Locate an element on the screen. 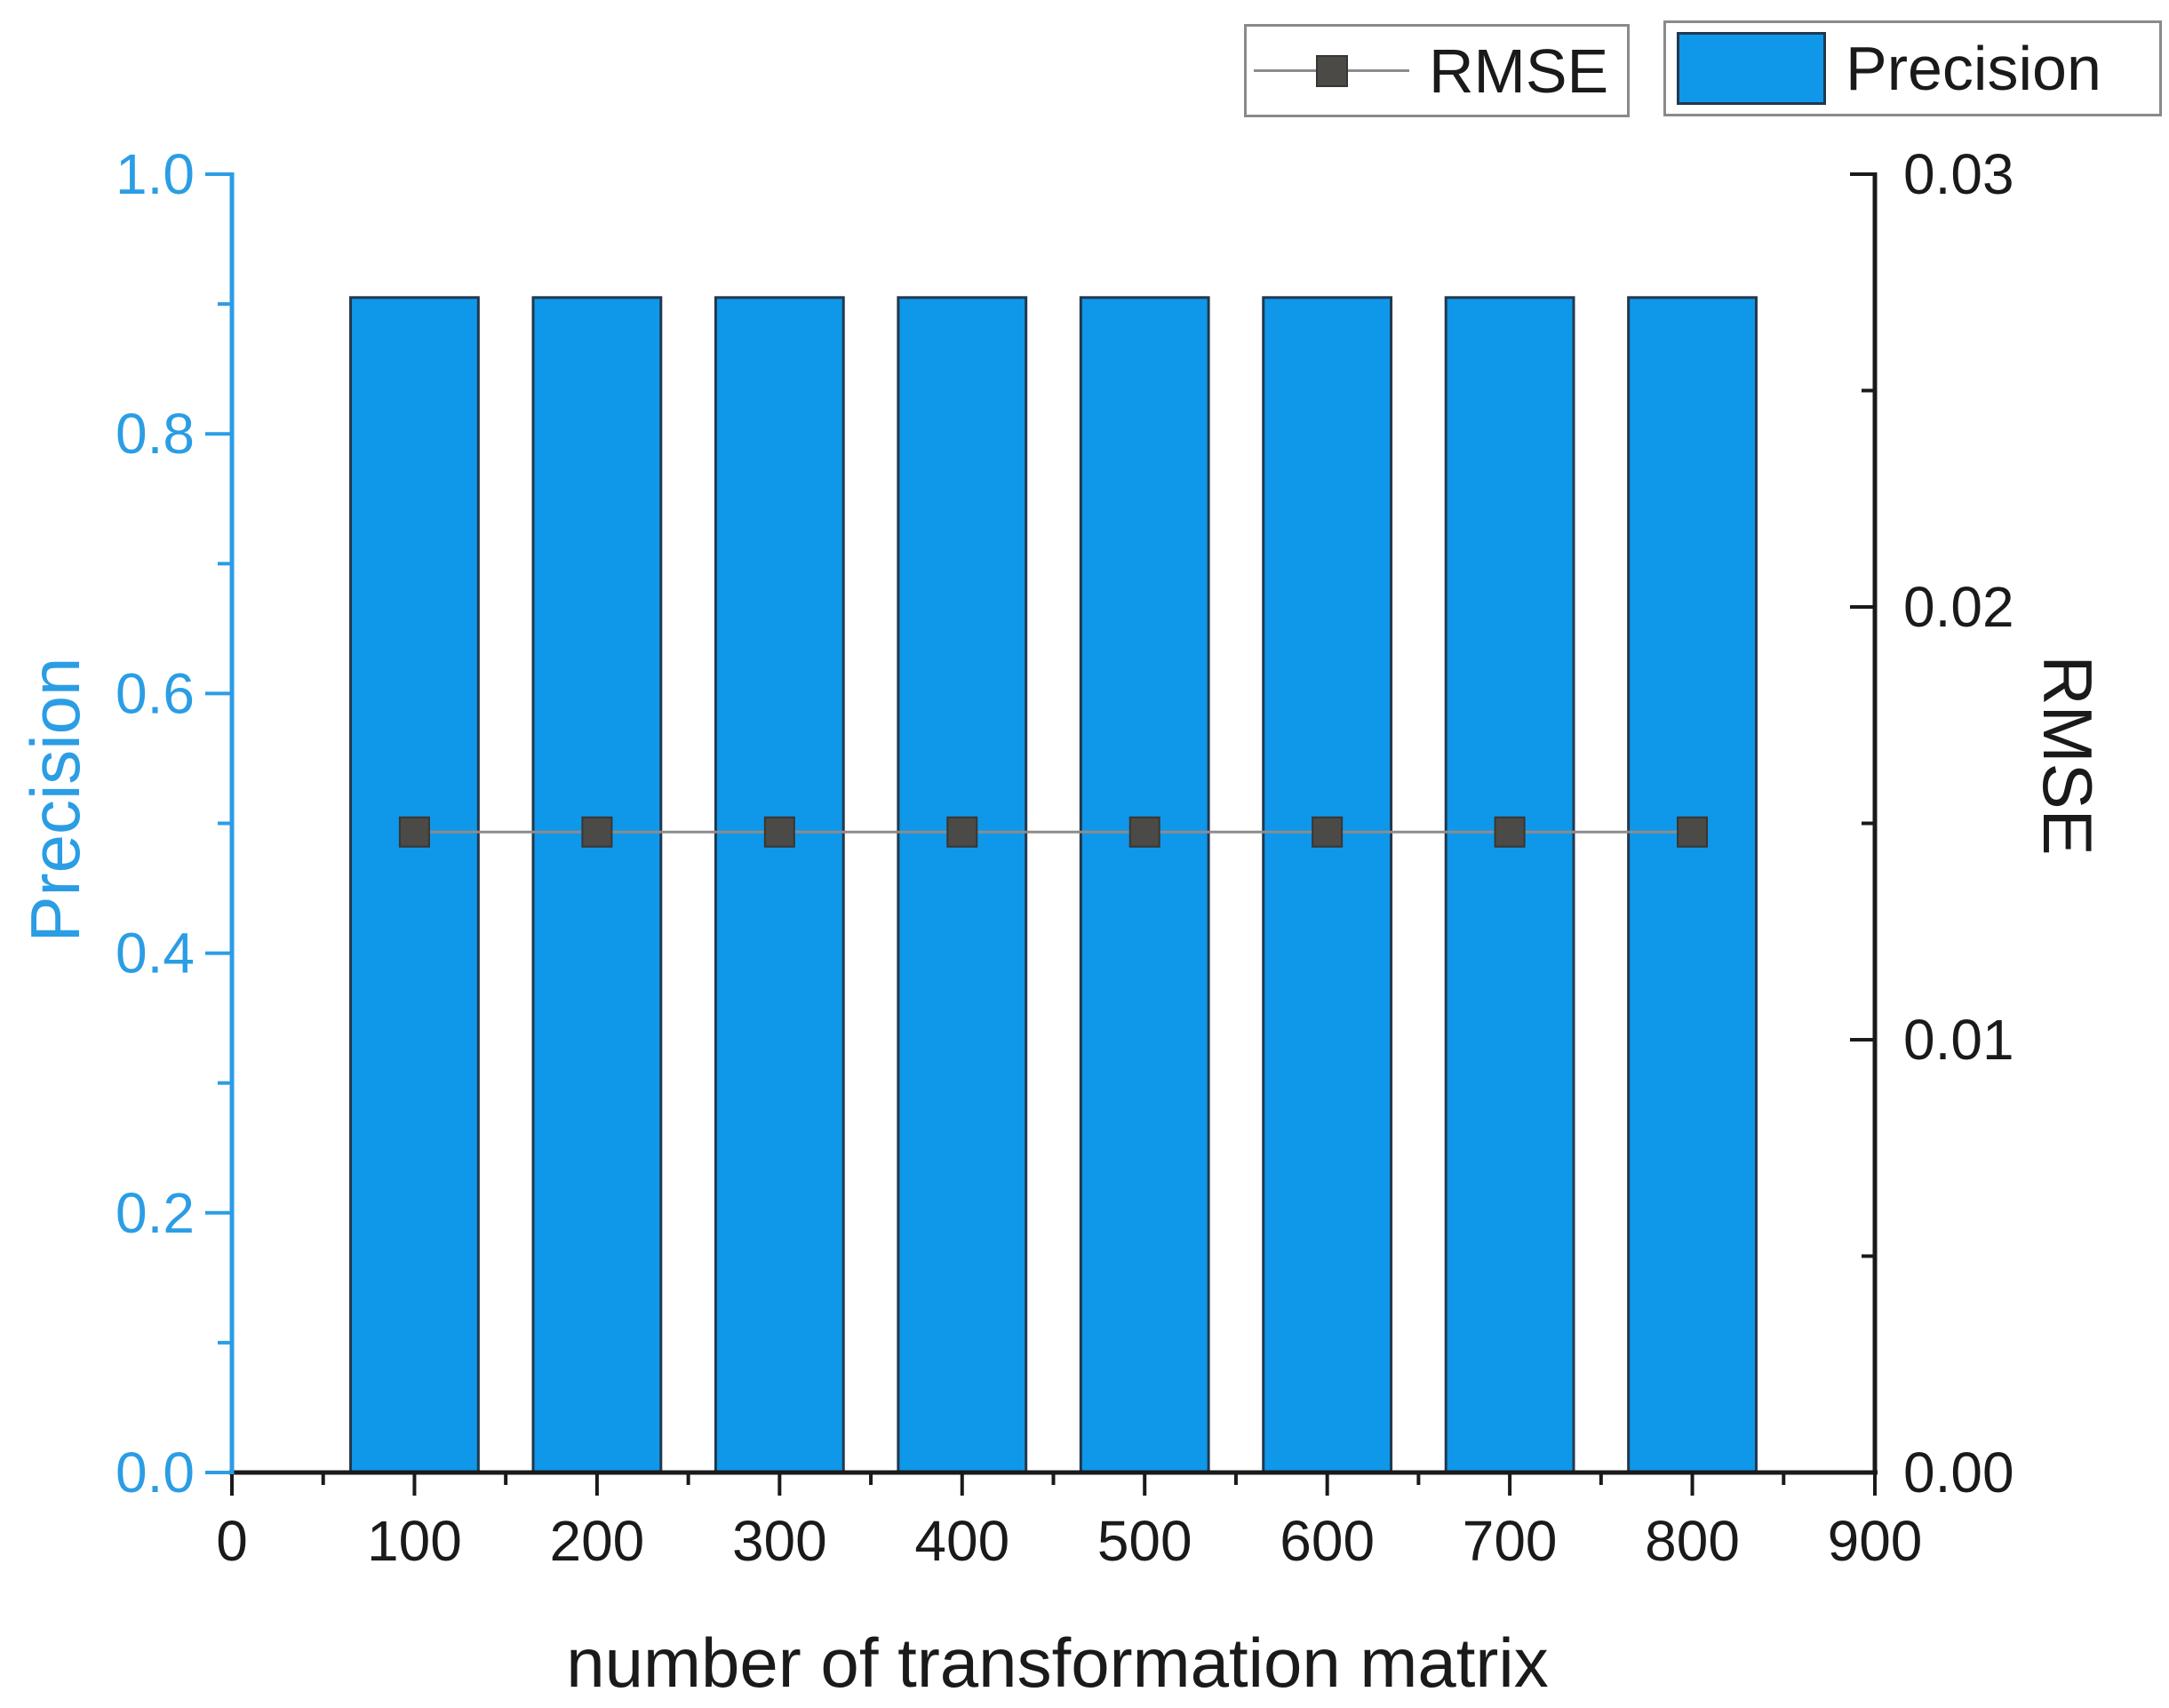  left-tick-label: 0.0 is located at coordinates (155, 1472).